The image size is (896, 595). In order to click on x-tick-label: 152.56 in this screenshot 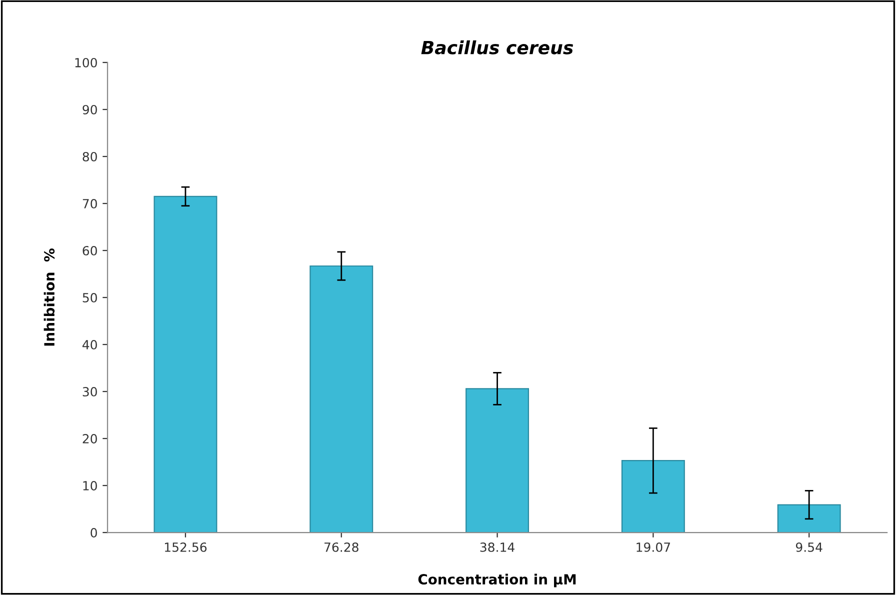, I will do `click(185, 547)`.